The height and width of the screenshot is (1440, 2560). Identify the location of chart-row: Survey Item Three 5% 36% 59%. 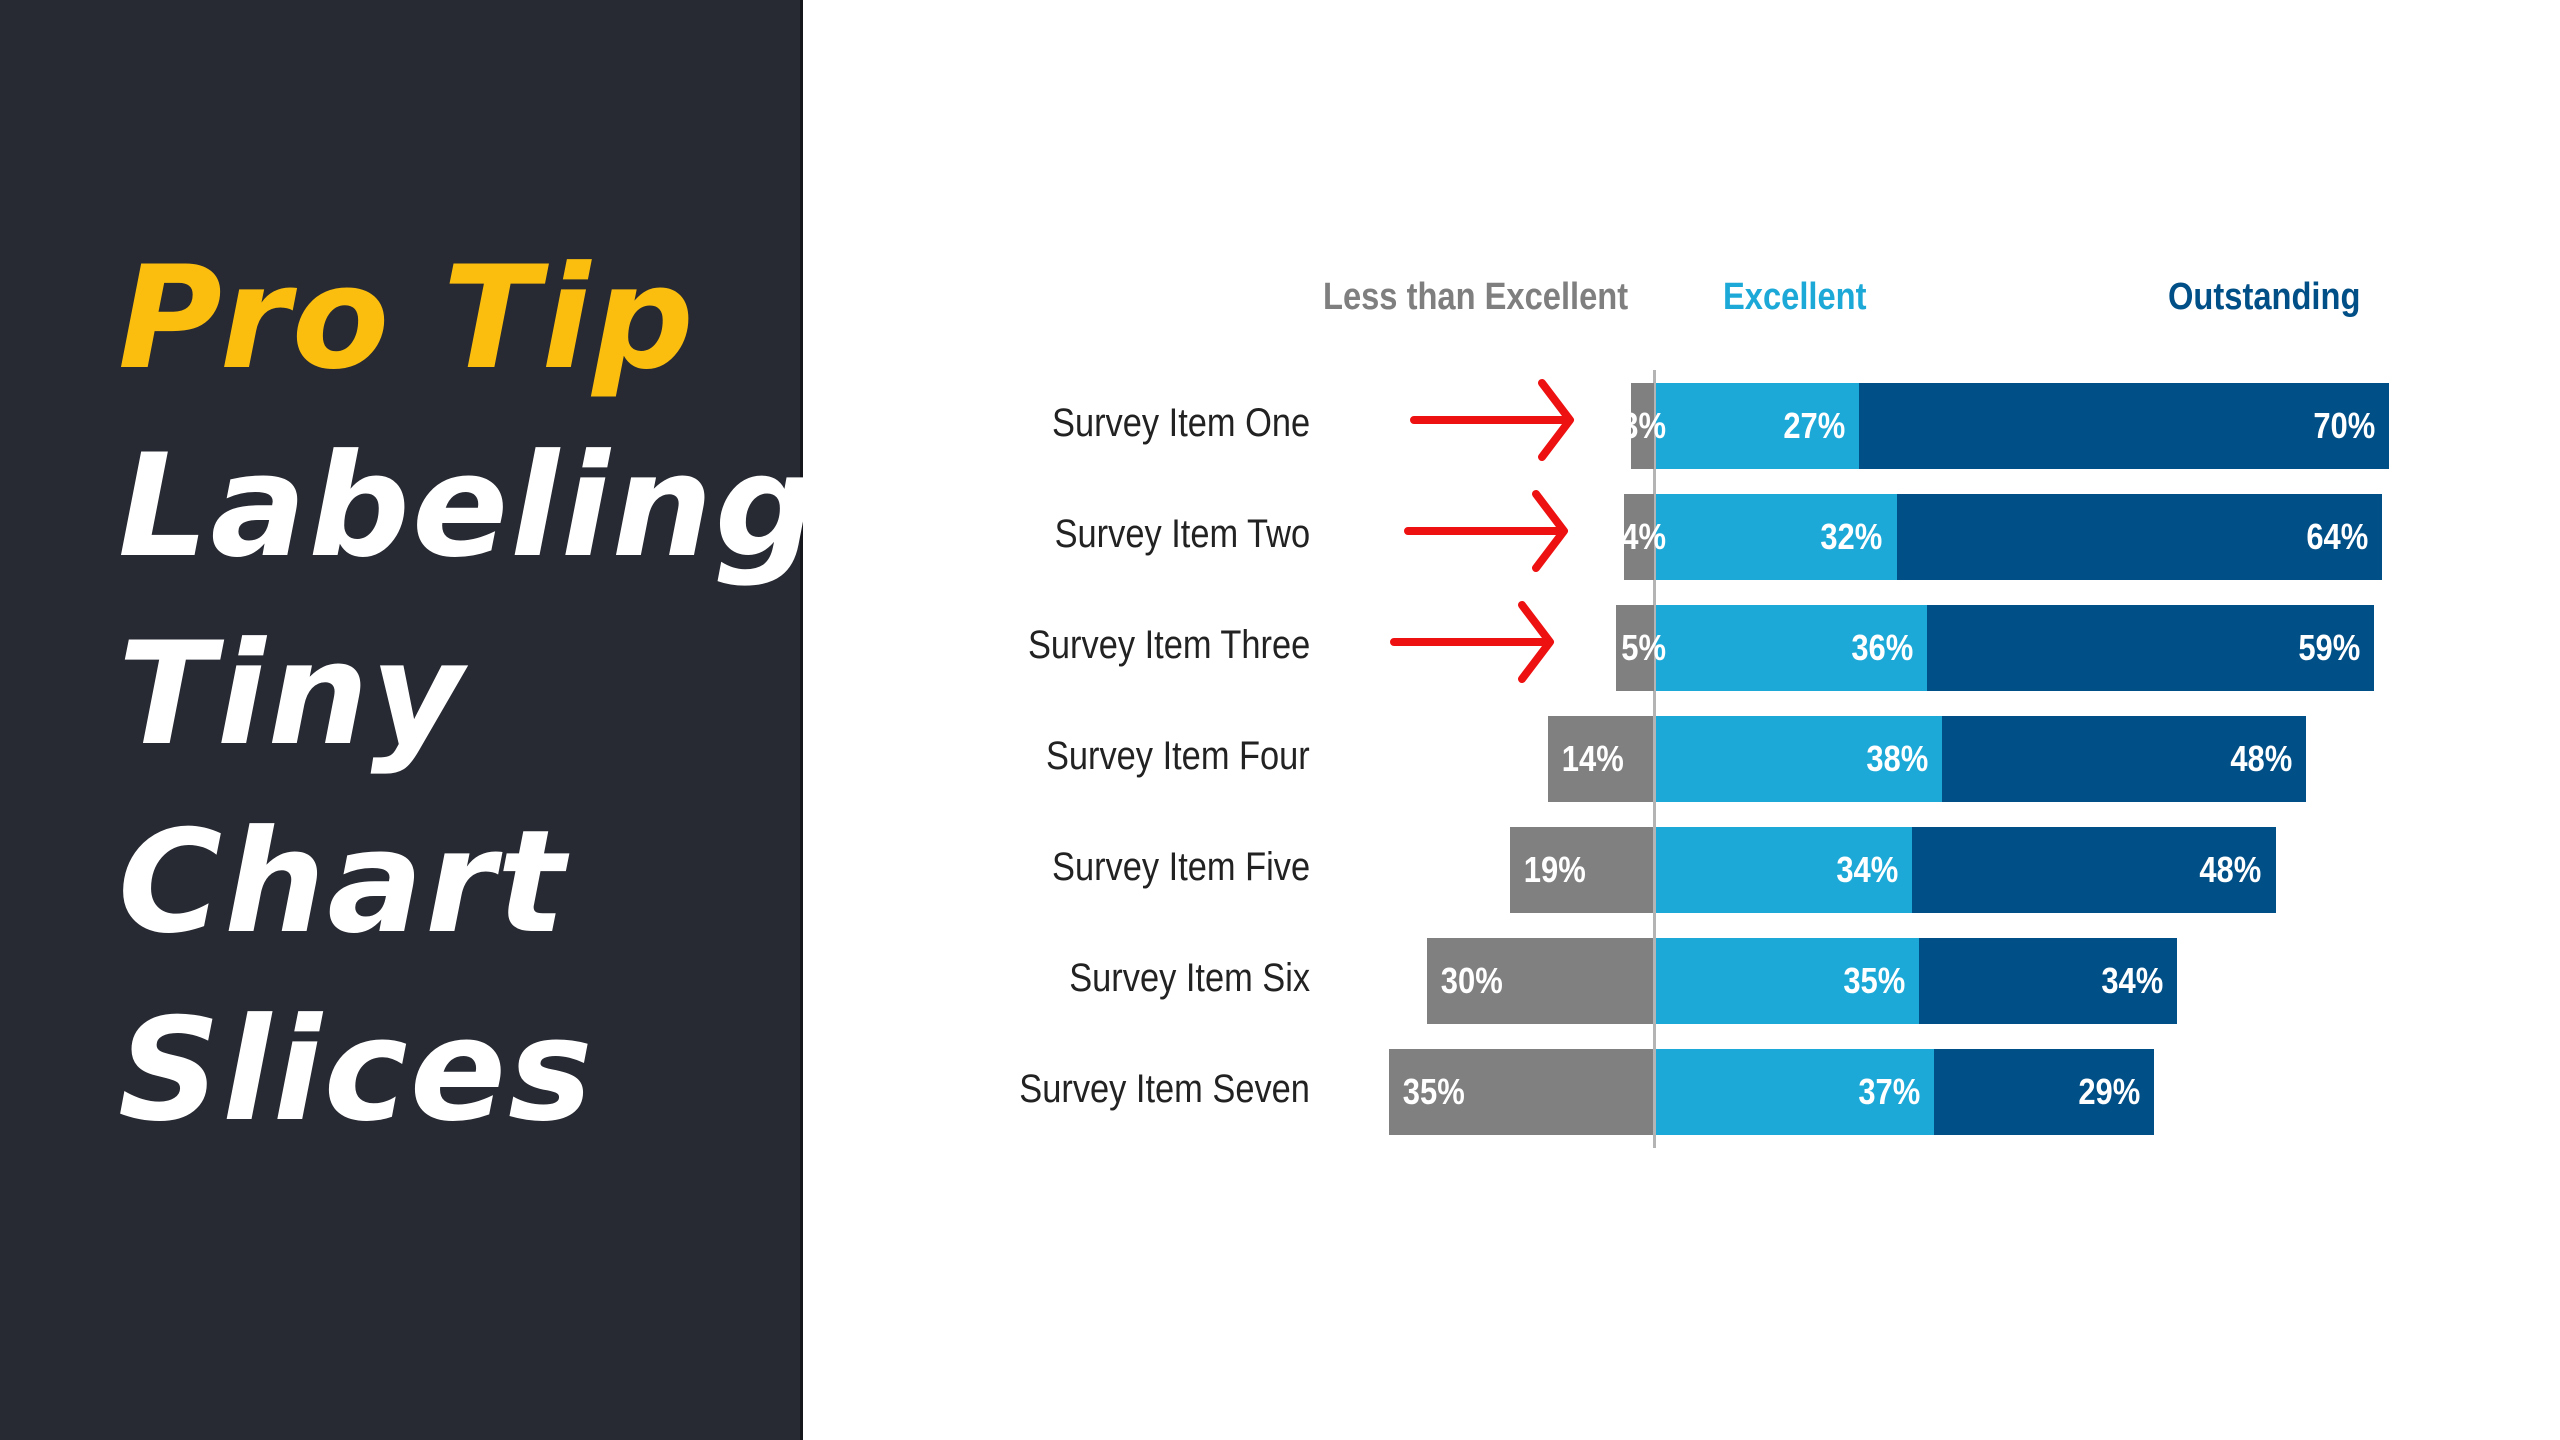
(1280, 648).